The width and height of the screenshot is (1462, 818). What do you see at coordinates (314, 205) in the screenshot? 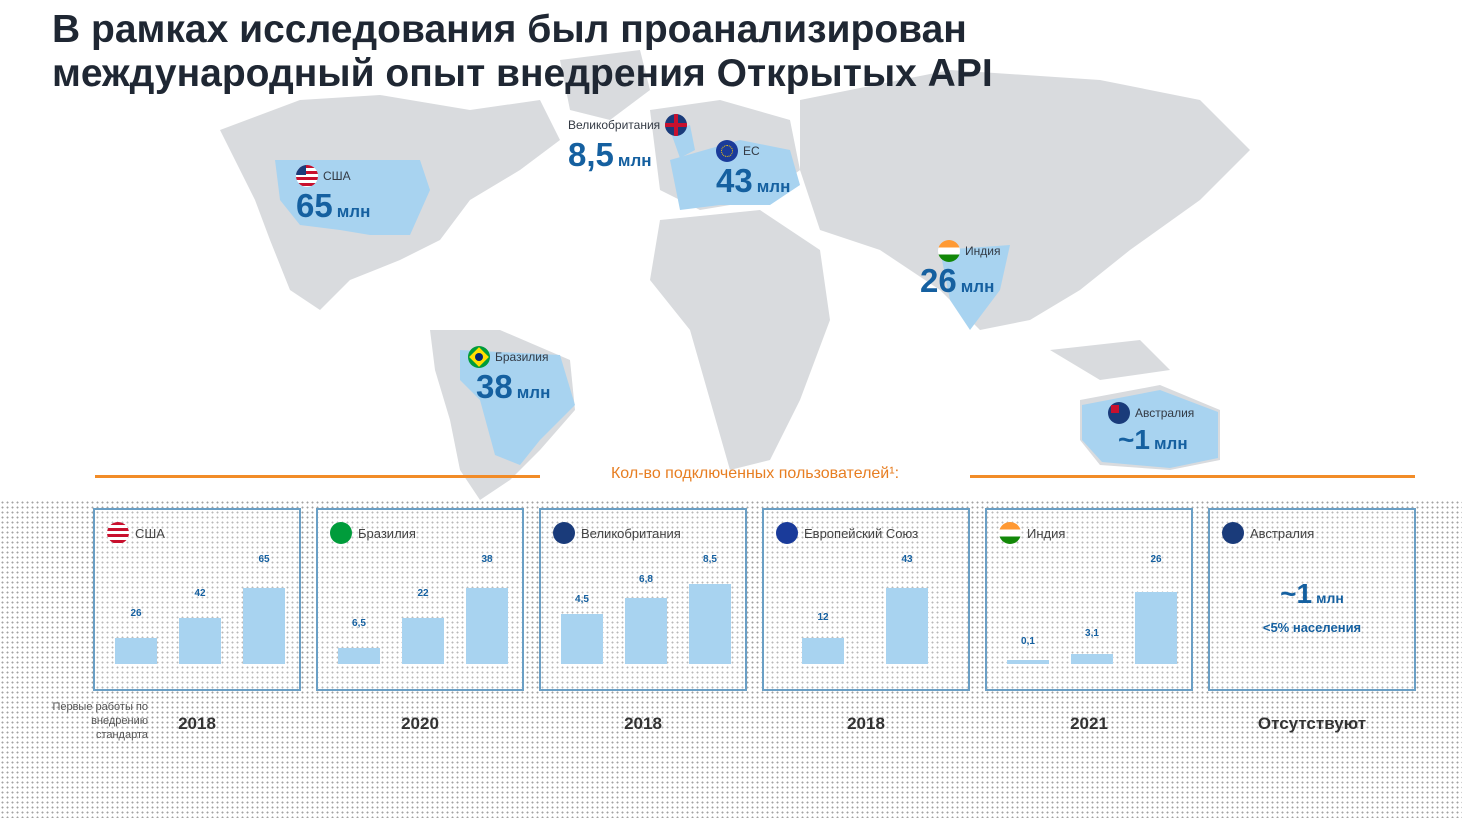
I see `country-value: 65` at bounding box center [314, 205].